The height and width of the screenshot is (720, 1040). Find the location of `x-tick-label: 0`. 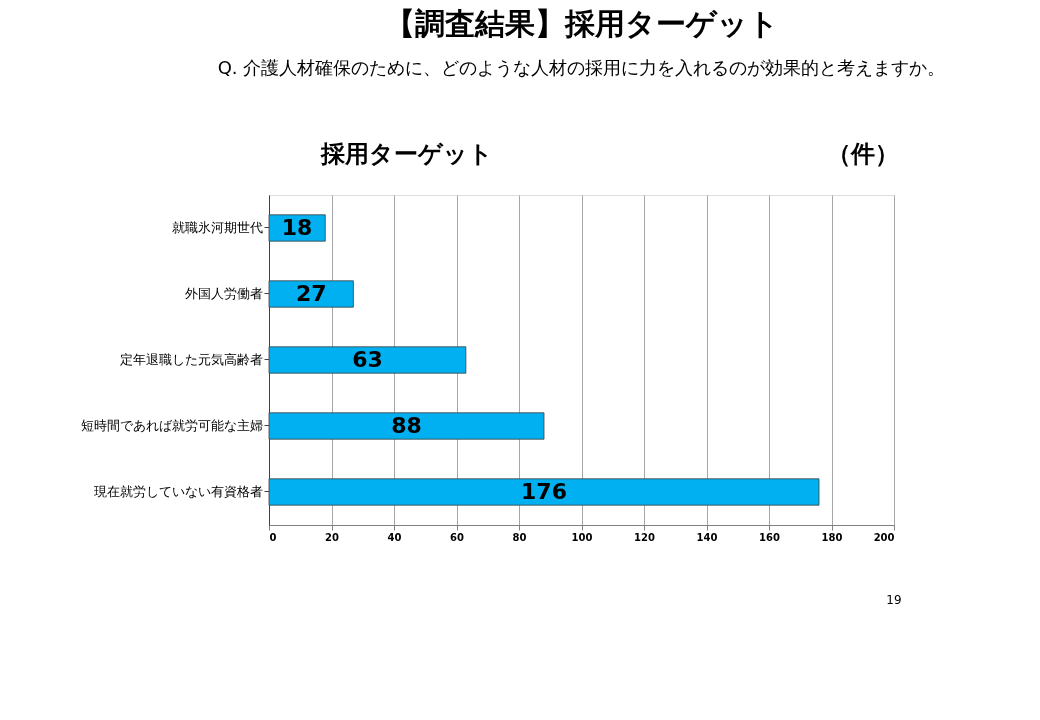

x-tick-label: 0 is located at coordinates (273, 537).